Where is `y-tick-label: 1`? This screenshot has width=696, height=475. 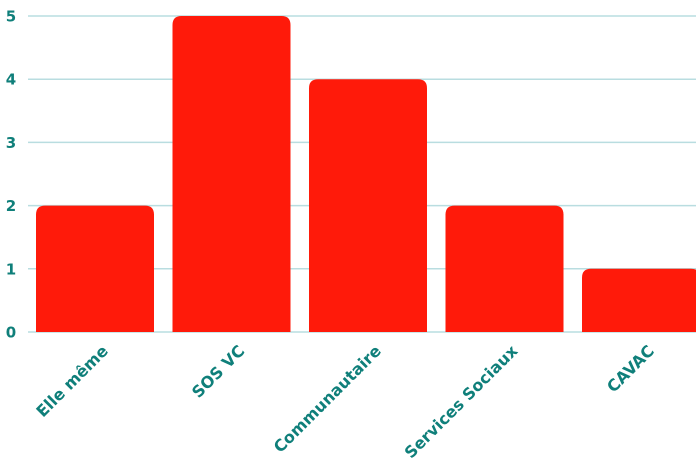 y-tick-label: 1 is located at coordinates (11, 269).